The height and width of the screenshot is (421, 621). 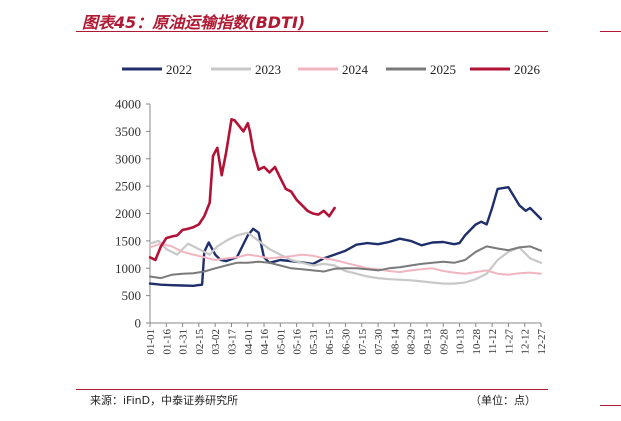 What do you see at coordinates (363, 342) in the screenshot?
I see `x-tick-label: 07-15` at bounding box center [363, 342].